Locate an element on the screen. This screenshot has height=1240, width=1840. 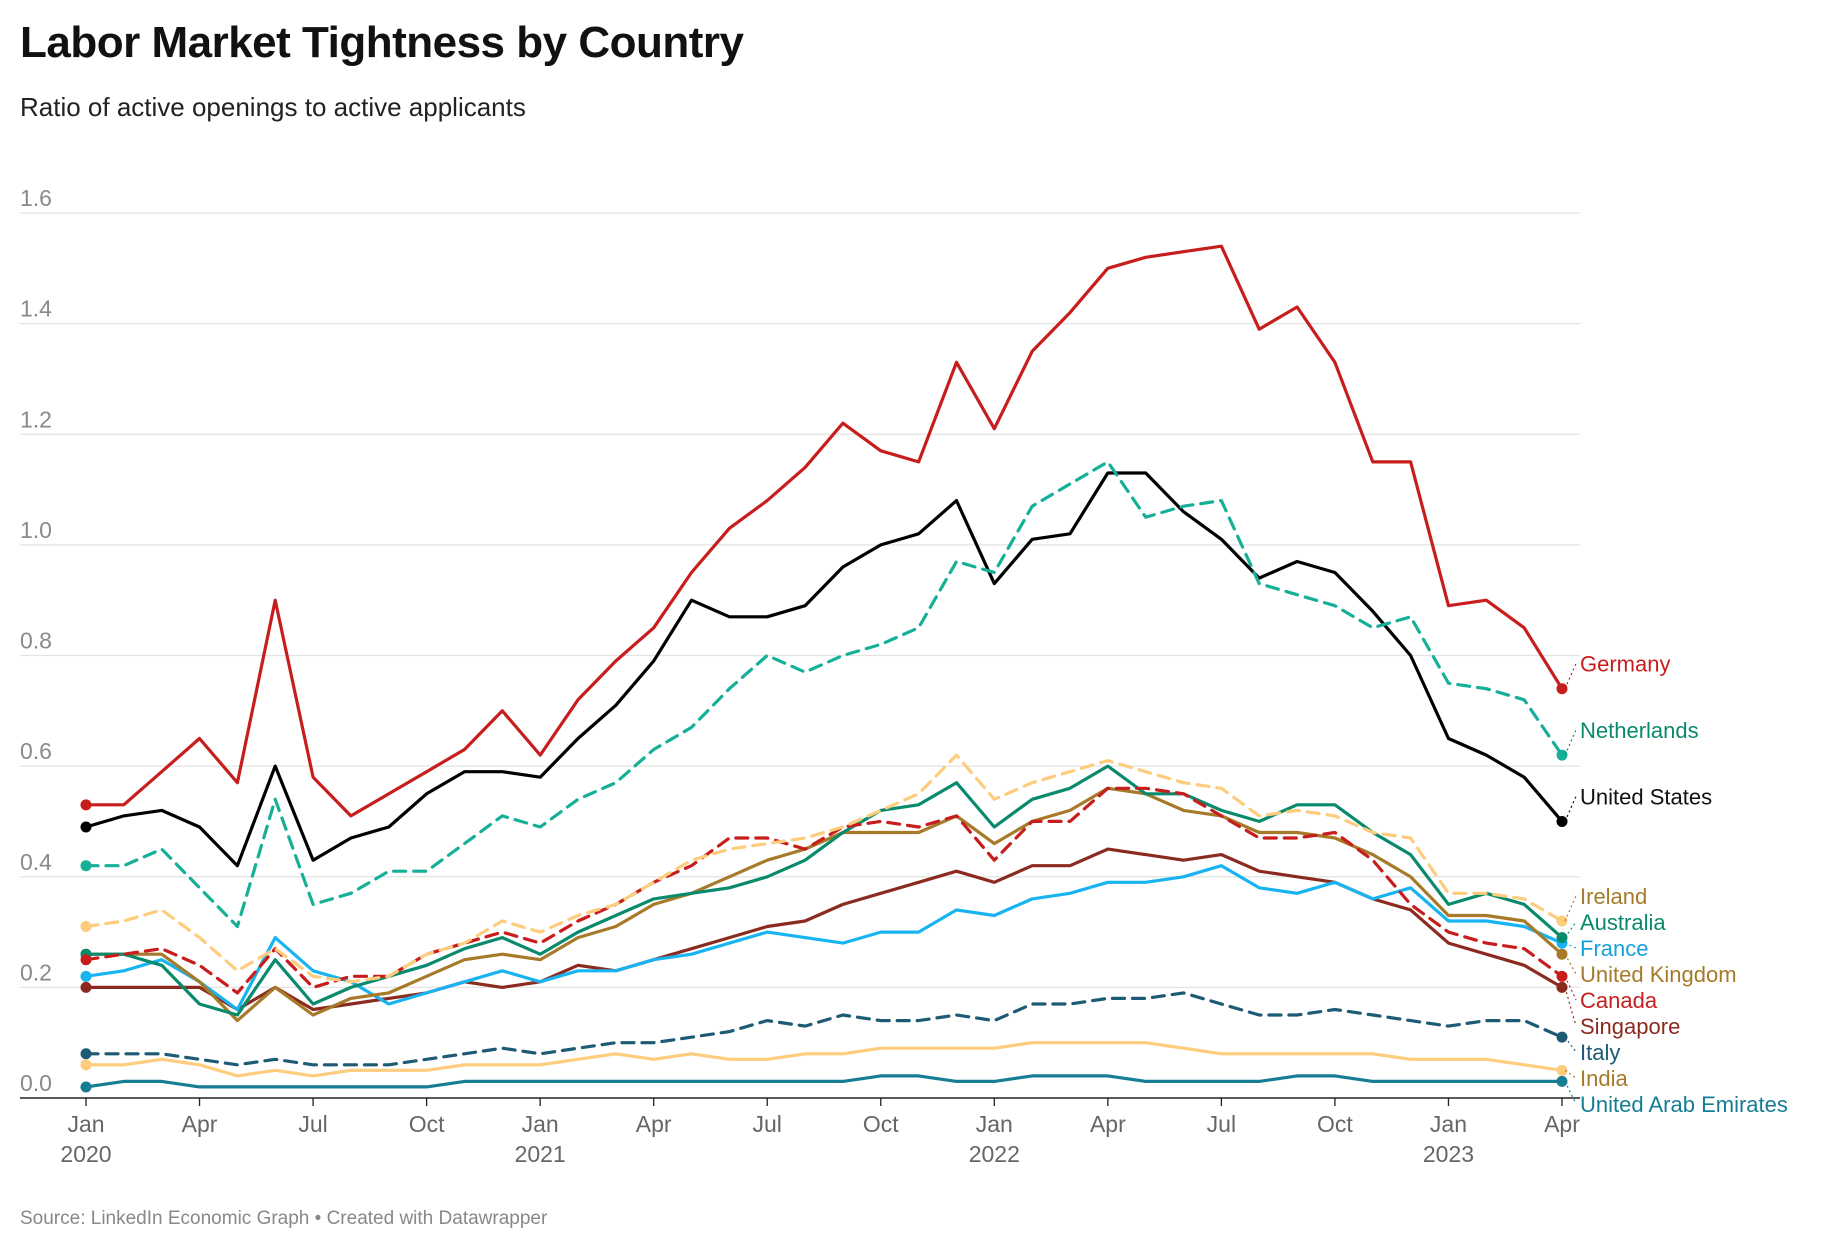
y-tick-label: 0.2 is located at coordinates (36, 972).